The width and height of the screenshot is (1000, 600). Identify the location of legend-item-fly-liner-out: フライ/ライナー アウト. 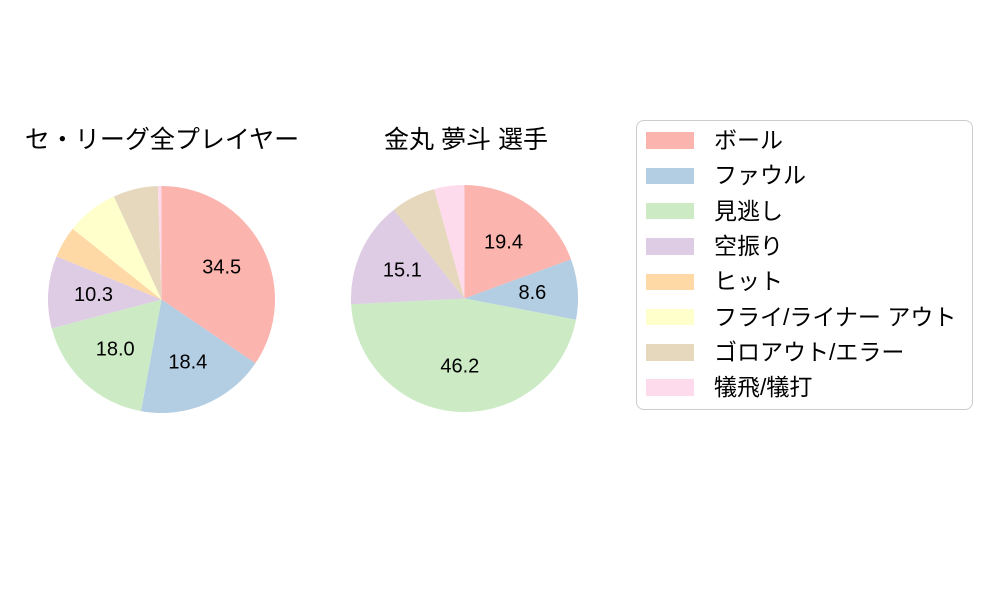
(804, 316).